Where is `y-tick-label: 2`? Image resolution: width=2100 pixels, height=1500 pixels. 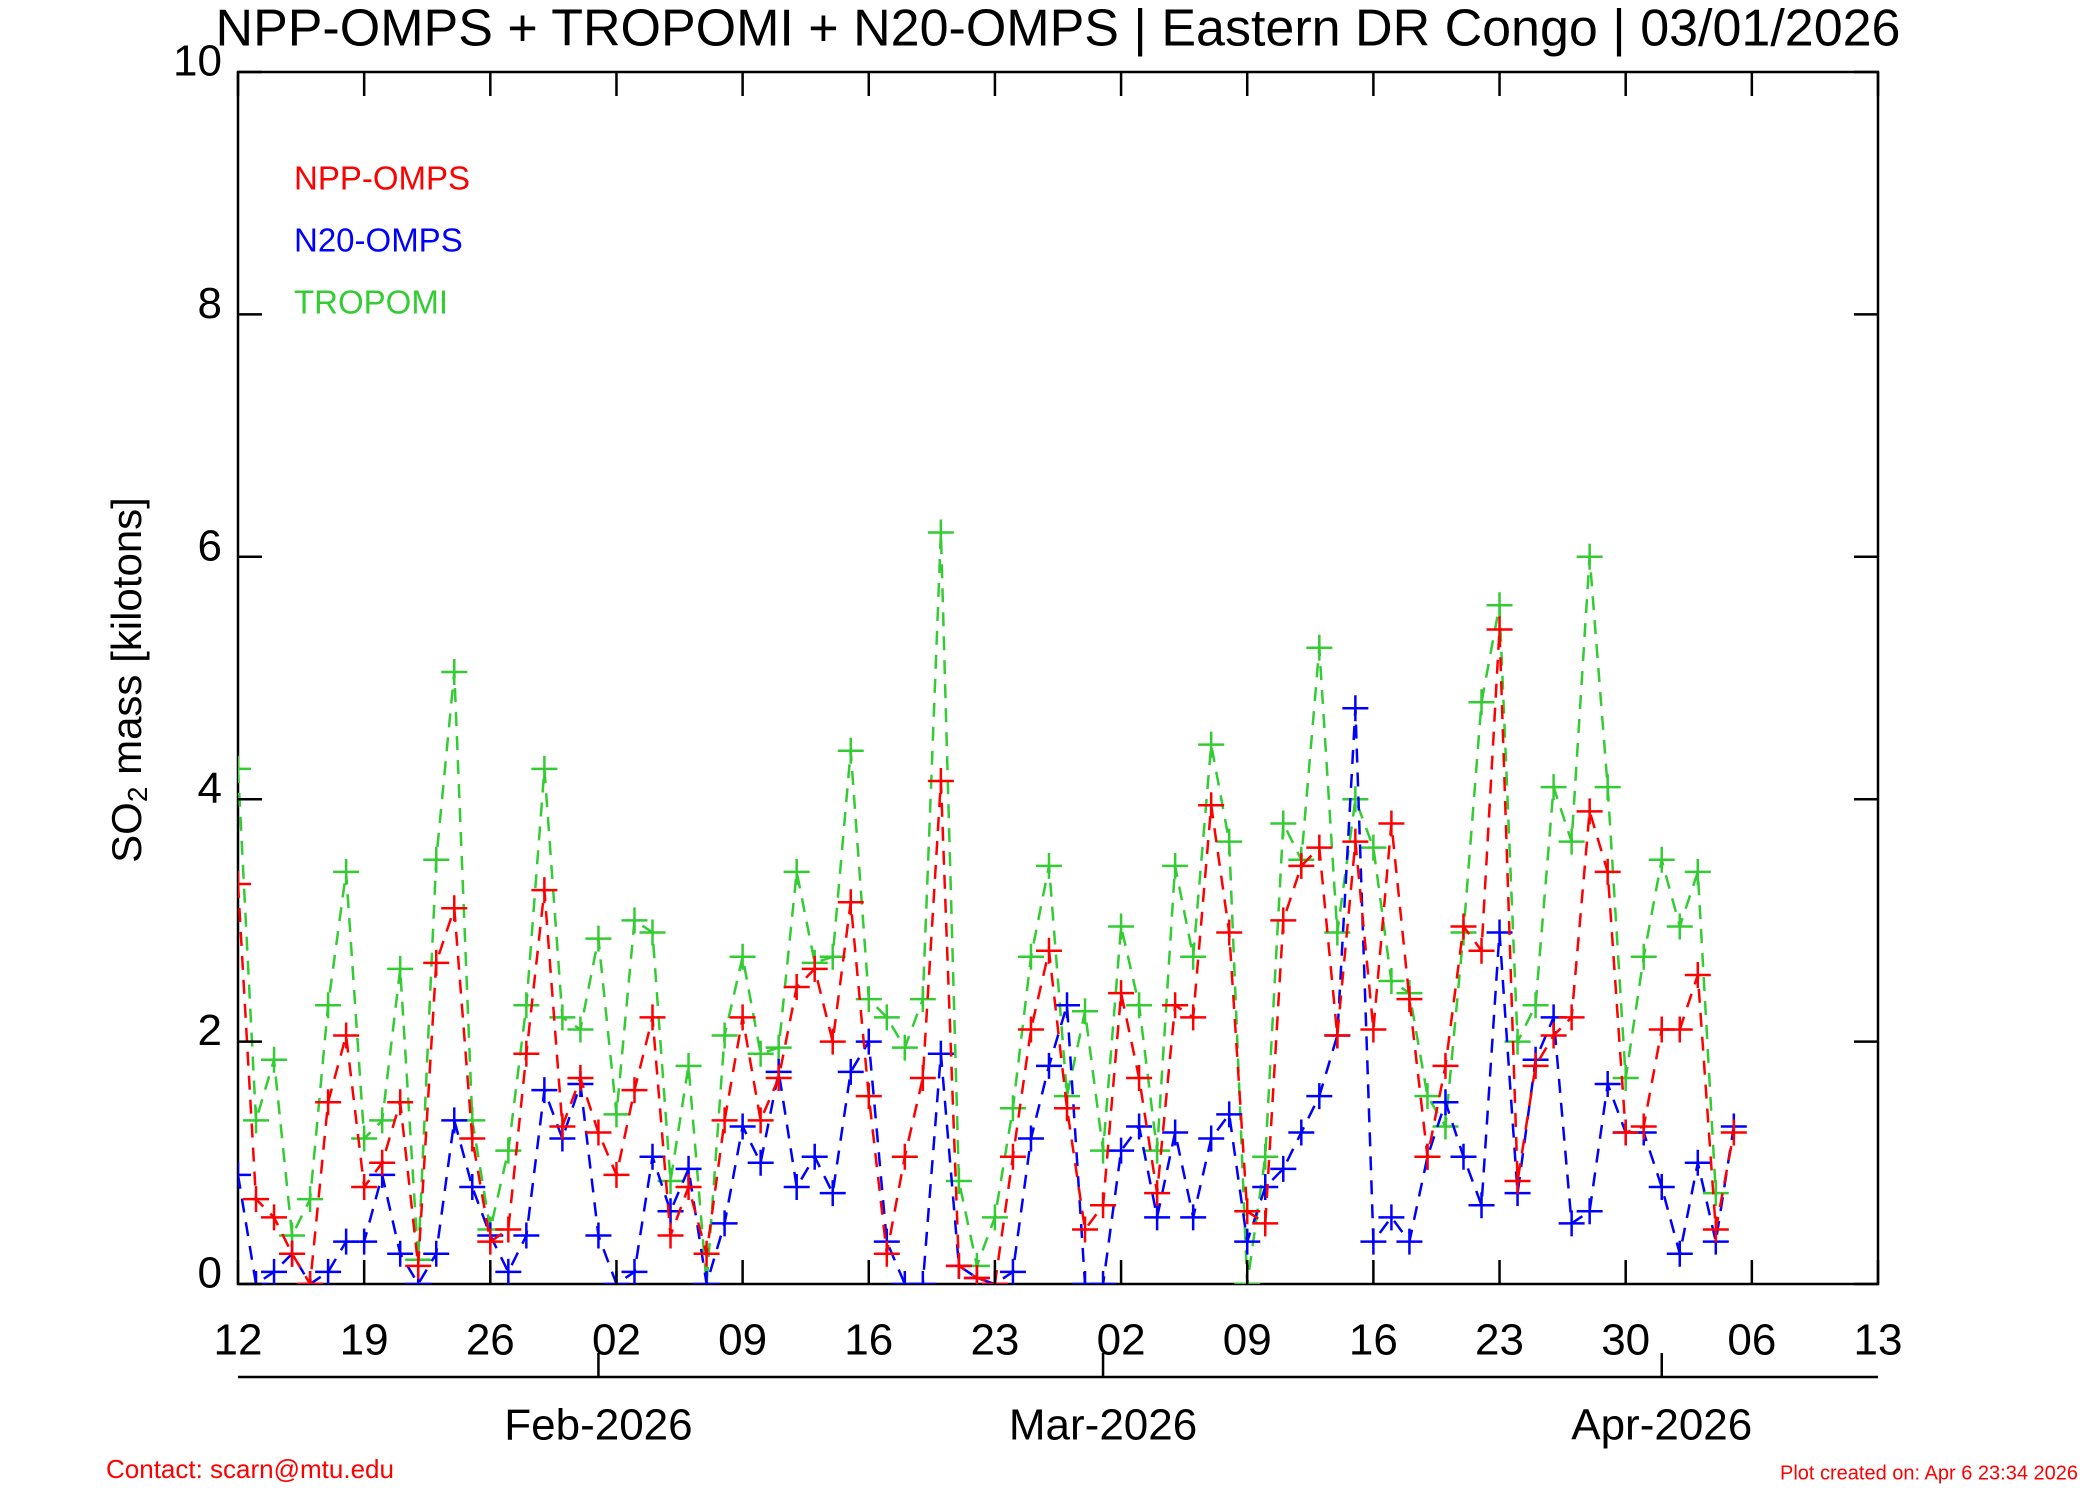
y-tick-label: 2 is located at coordinates (210, 1030).